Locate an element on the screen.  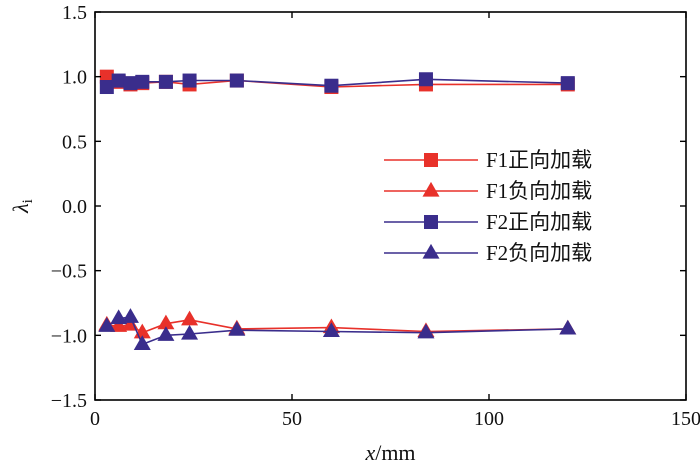
legend-label: F1负向加载 is located at coordinates (539, 191).